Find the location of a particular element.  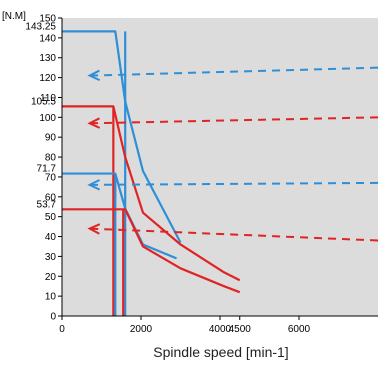

y-special-tick-label: 53.7 is located at coordinates (47, 204).